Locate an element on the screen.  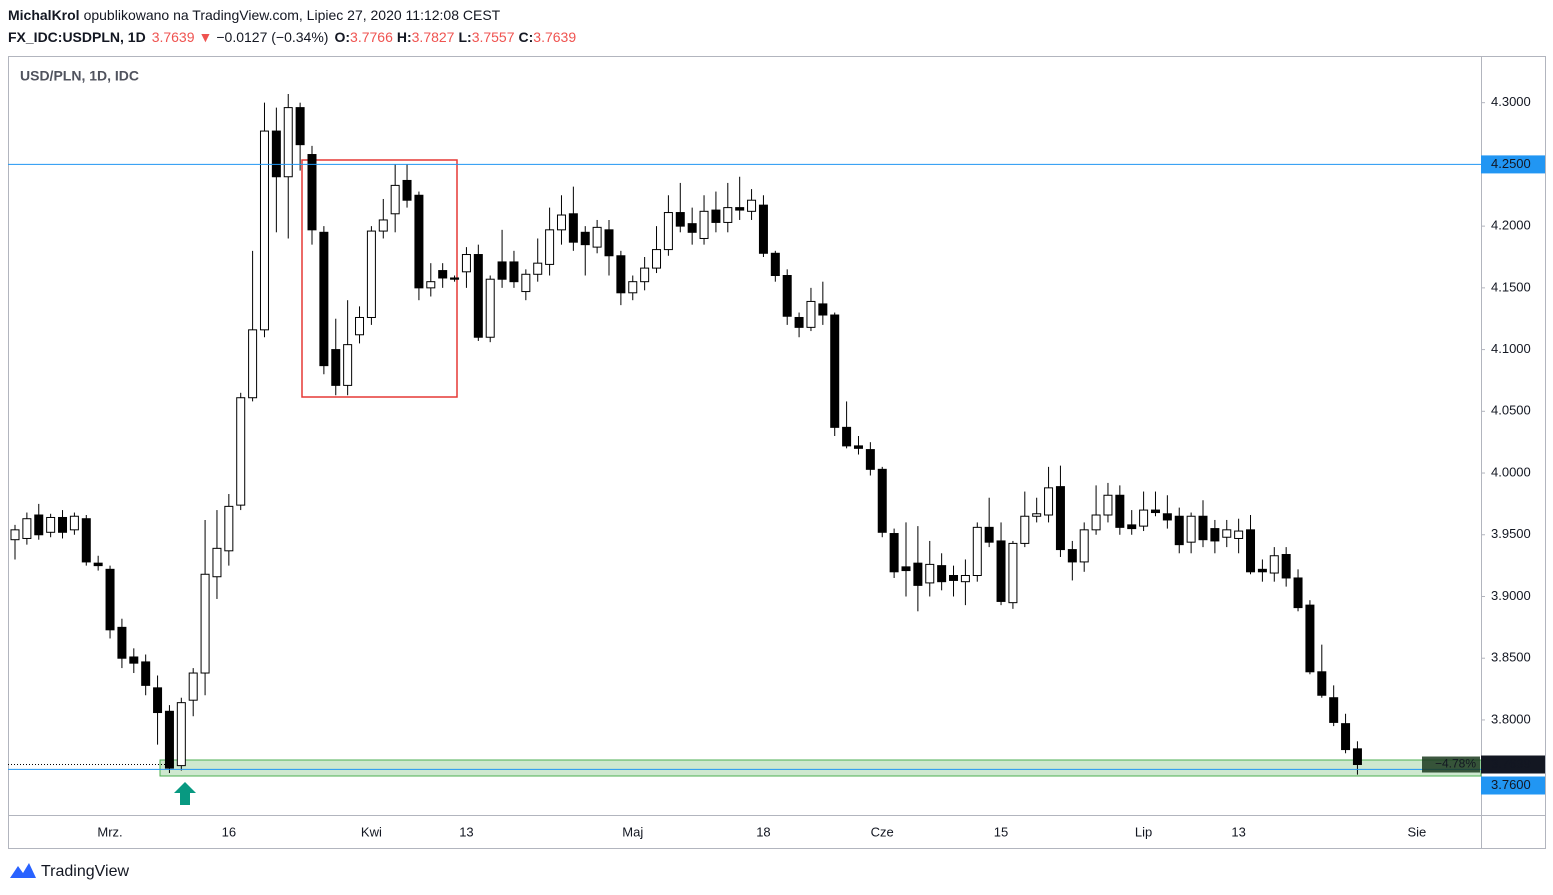
x-tick-label: 15 is located at coordinates (1001, 831).